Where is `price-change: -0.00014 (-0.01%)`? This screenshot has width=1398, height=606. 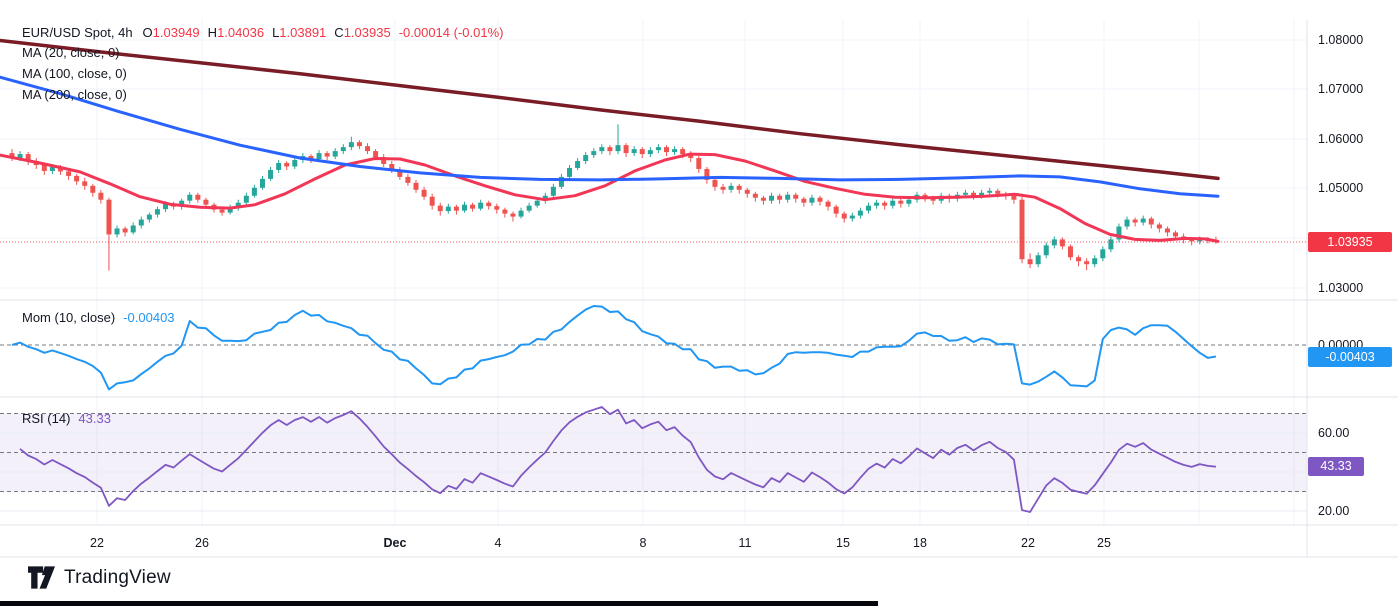
price-change: -0.00014 (-0.01%) is located at coordinates (451, 32).